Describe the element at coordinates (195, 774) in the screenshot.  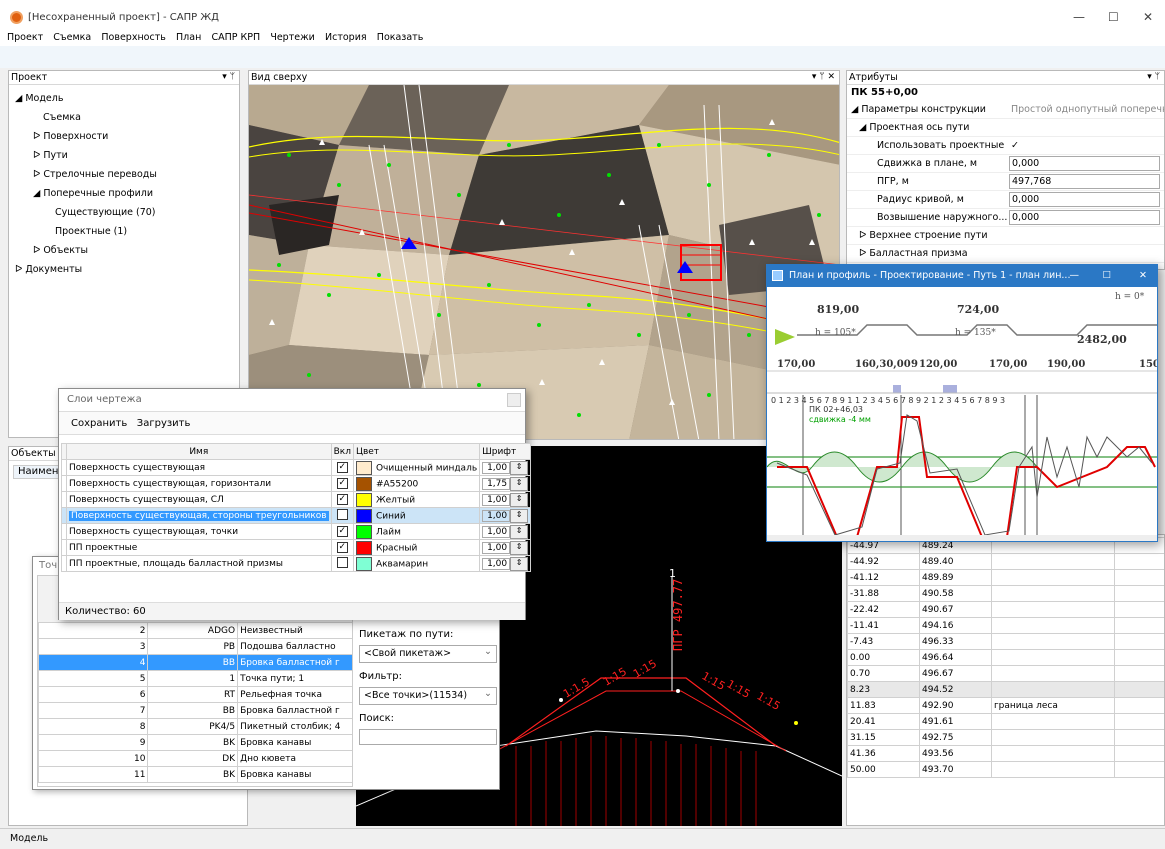
I see `table-row: 11 BK Бровка канавы` at that location.